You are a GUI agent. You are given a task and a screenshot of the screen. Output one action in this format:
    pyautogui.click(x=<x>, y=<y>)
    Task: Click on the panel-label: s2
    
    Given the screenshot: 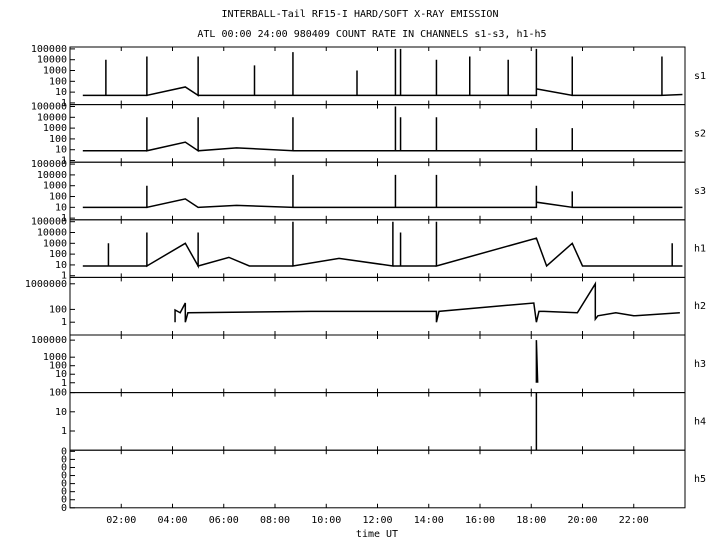 What is the action you would take?
    pyautogui.click(x=700, y=133)
    